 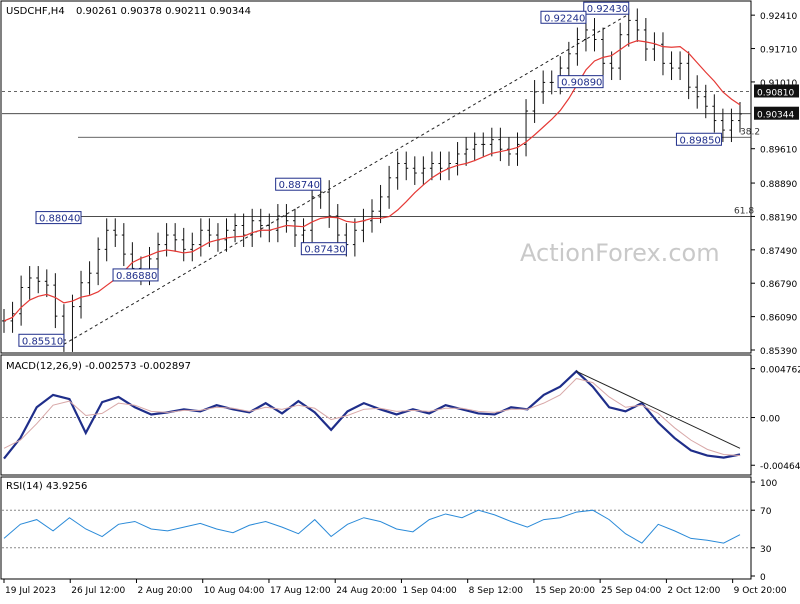 I want to click on x-tick-label: 17 Aug 12:00, so click(x=300, y=591).